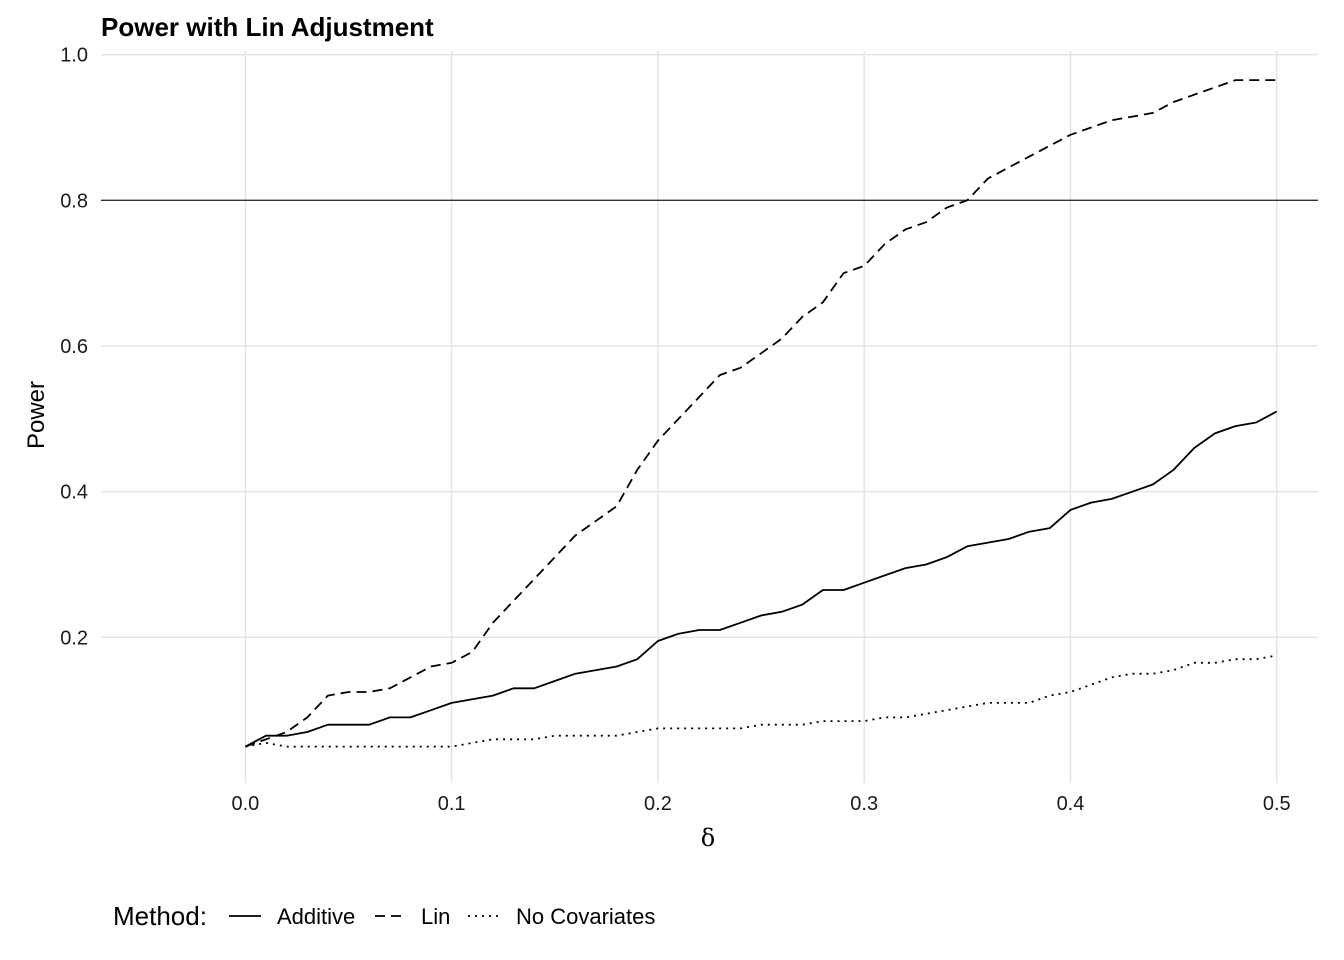 This screenshot has height=960, width=1344. I want to click on x-tick-label: 0.5, so click(1277, 804).